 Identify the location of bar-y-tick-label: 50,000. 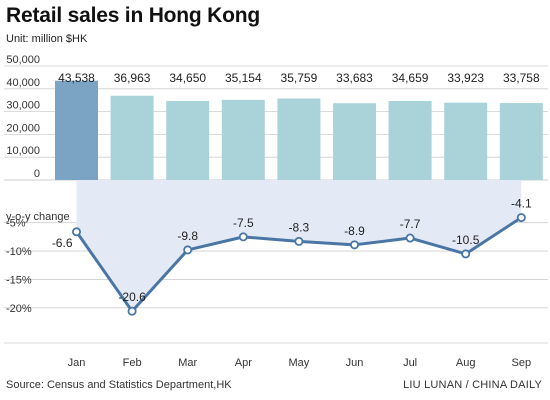
(23, 60).